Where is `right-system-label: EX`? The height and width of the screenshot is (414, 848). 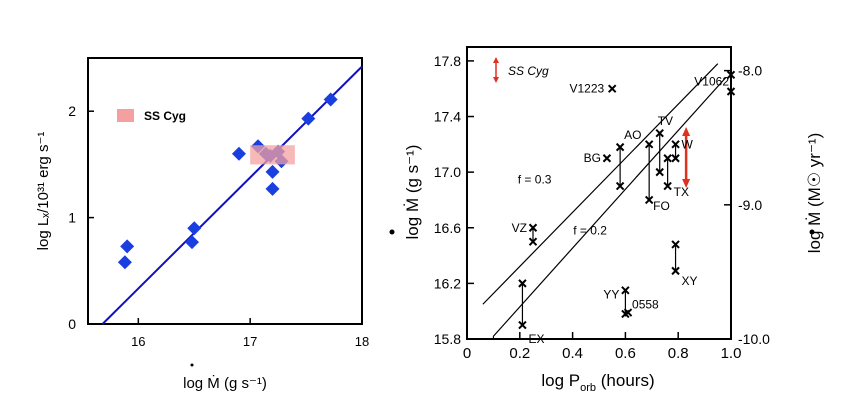 right-system-label: EX is located at coordinates (536, 339).